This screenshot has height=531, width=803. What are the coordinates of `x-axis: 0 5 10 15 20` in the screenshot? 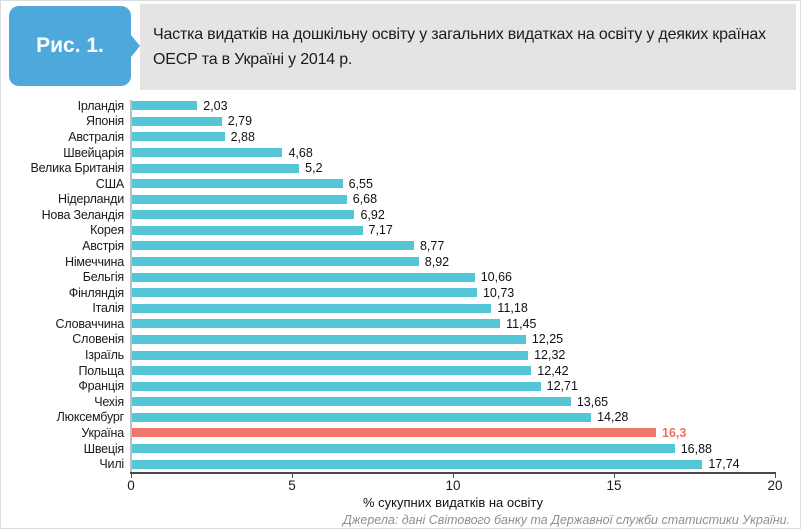 It's located at (455, 485).